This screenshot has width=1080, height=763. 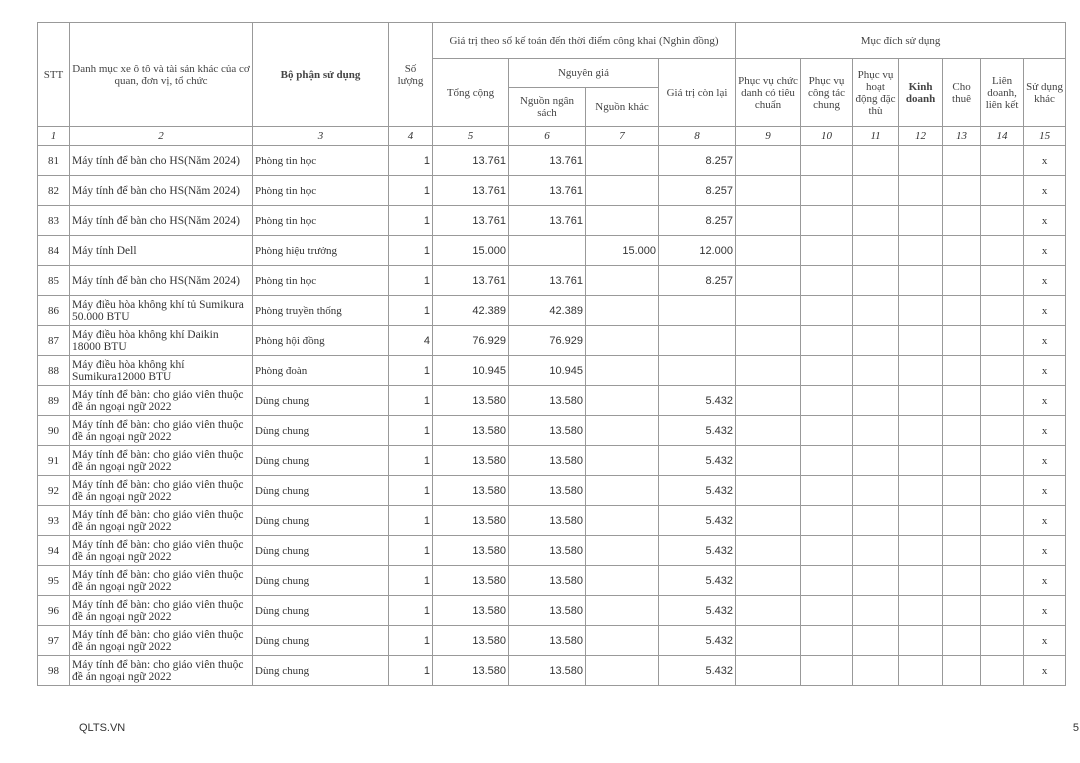 What do you see at coordinates (53, 670) in the screenshot?
I see `cell-stt: 98` at bounding box center [53, 670].